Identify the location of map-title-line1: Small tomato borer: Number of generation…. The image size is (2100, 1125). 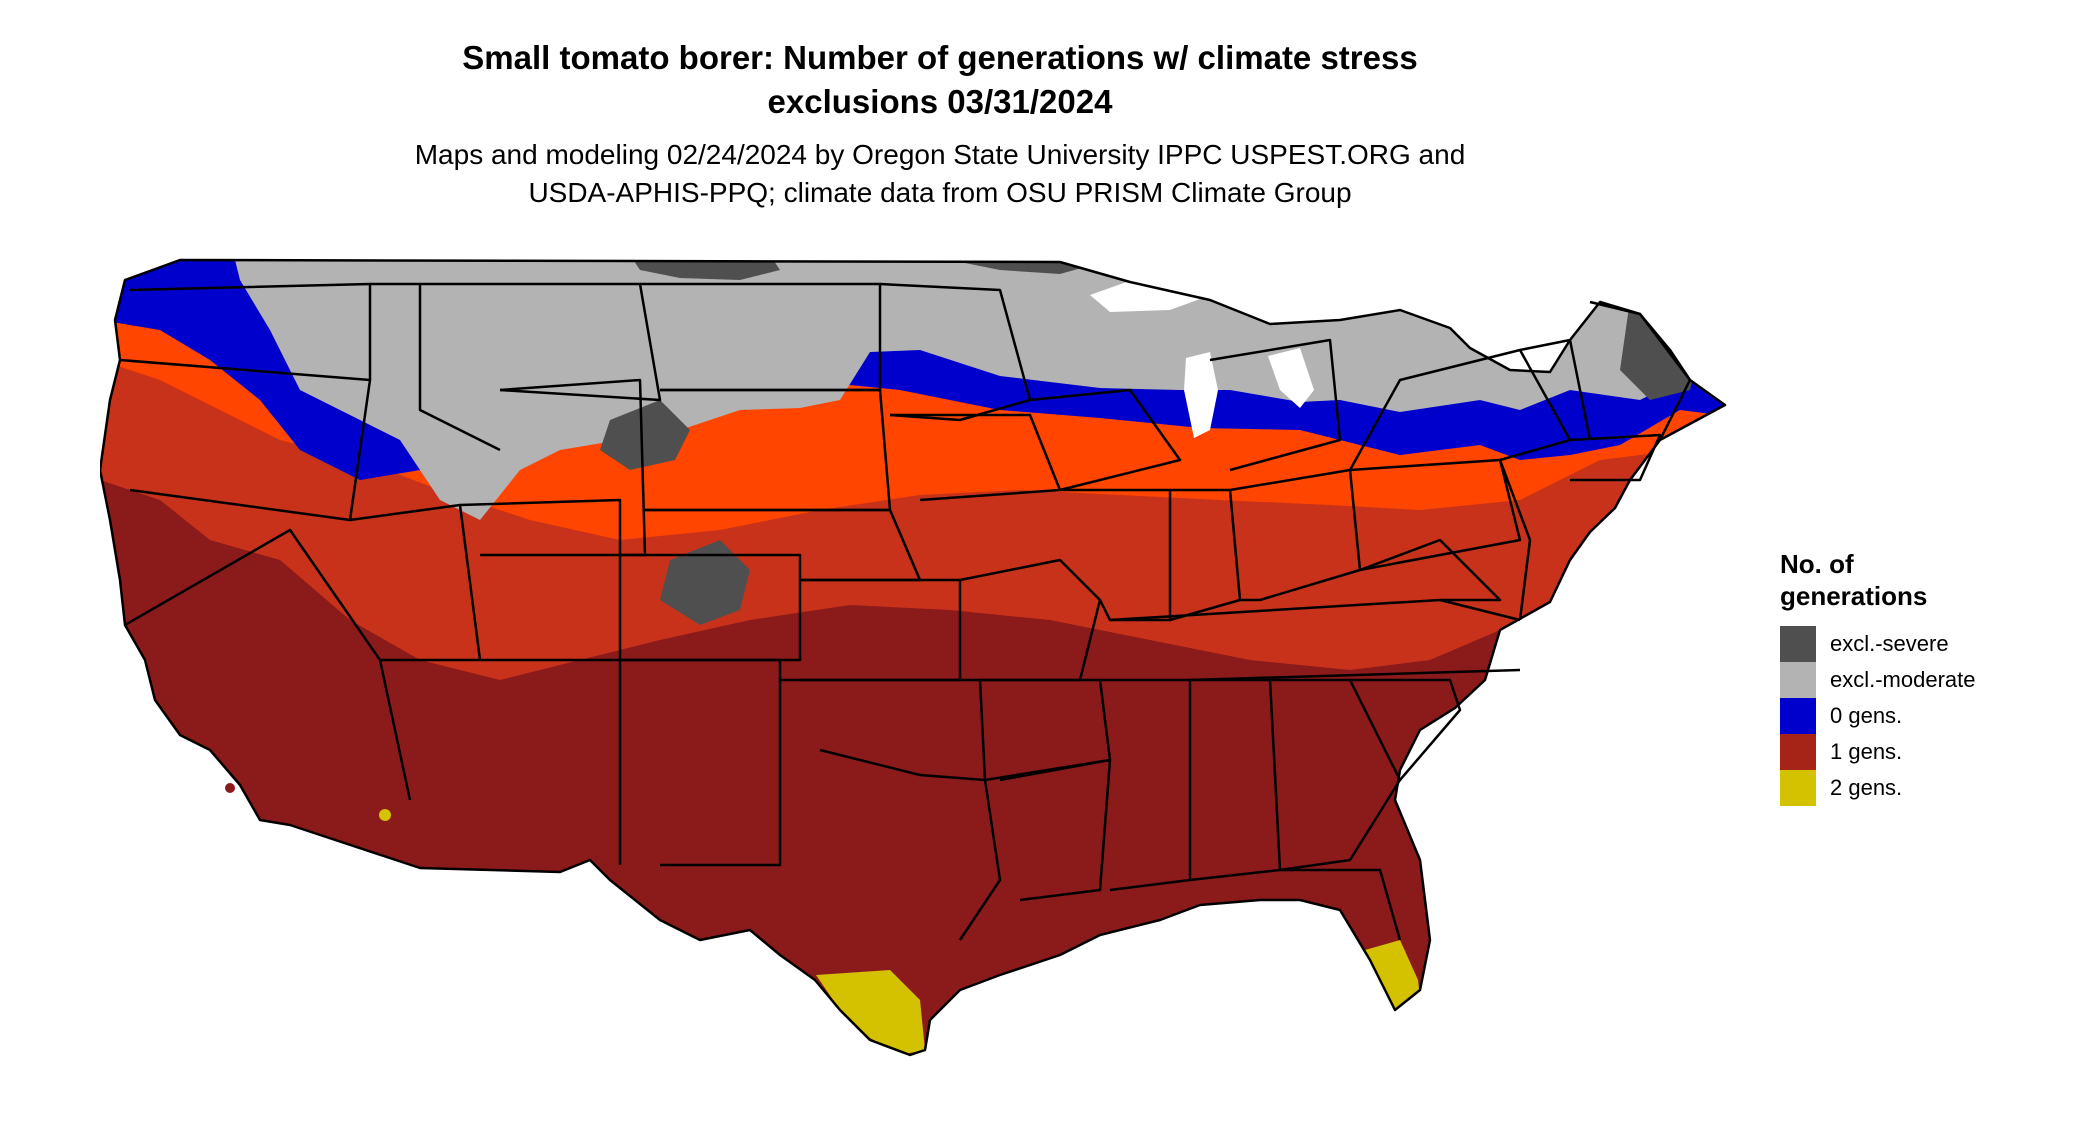
(940, 57).